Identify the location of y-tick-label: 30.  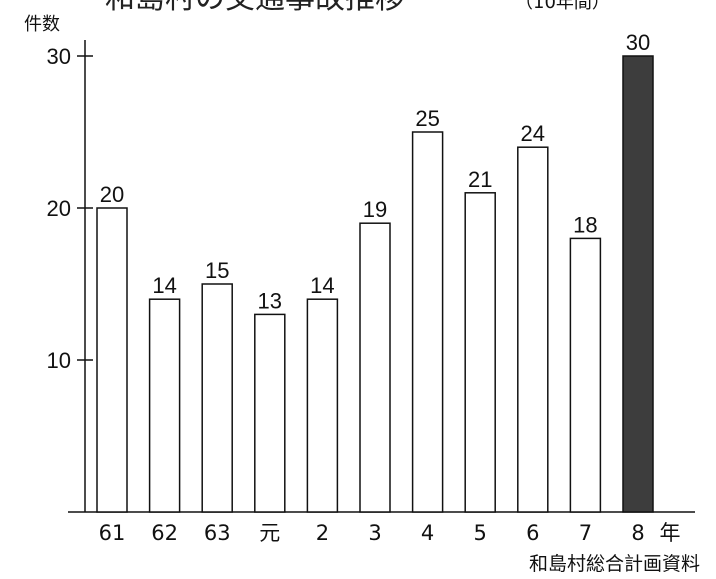
(59, 56).